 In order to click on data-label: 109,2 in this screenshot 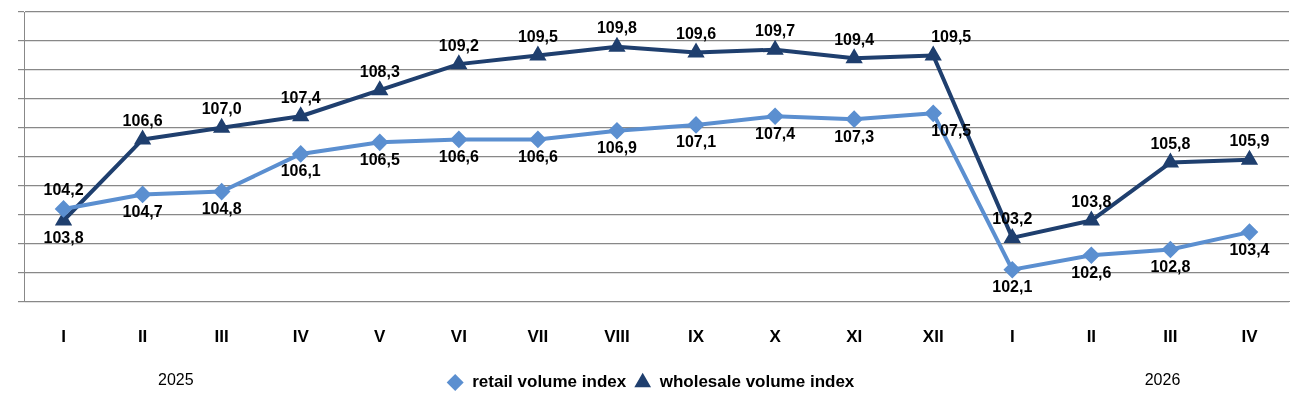, I will do `click(458, 45)`.